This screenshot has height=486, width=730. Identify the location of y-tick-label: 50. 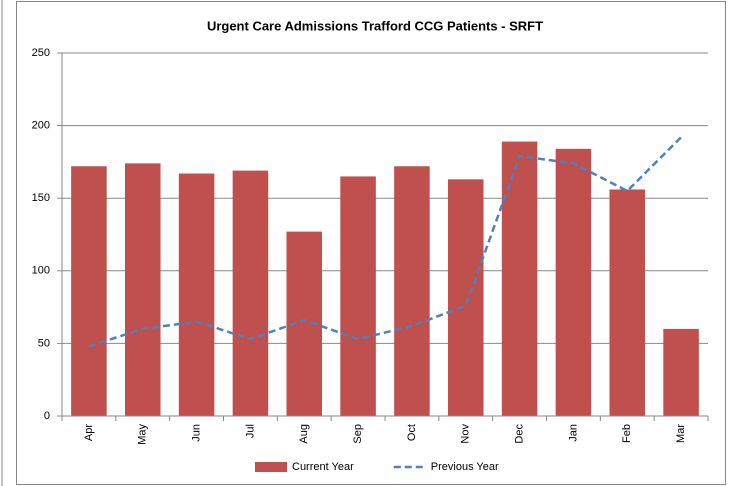
(44, 343).